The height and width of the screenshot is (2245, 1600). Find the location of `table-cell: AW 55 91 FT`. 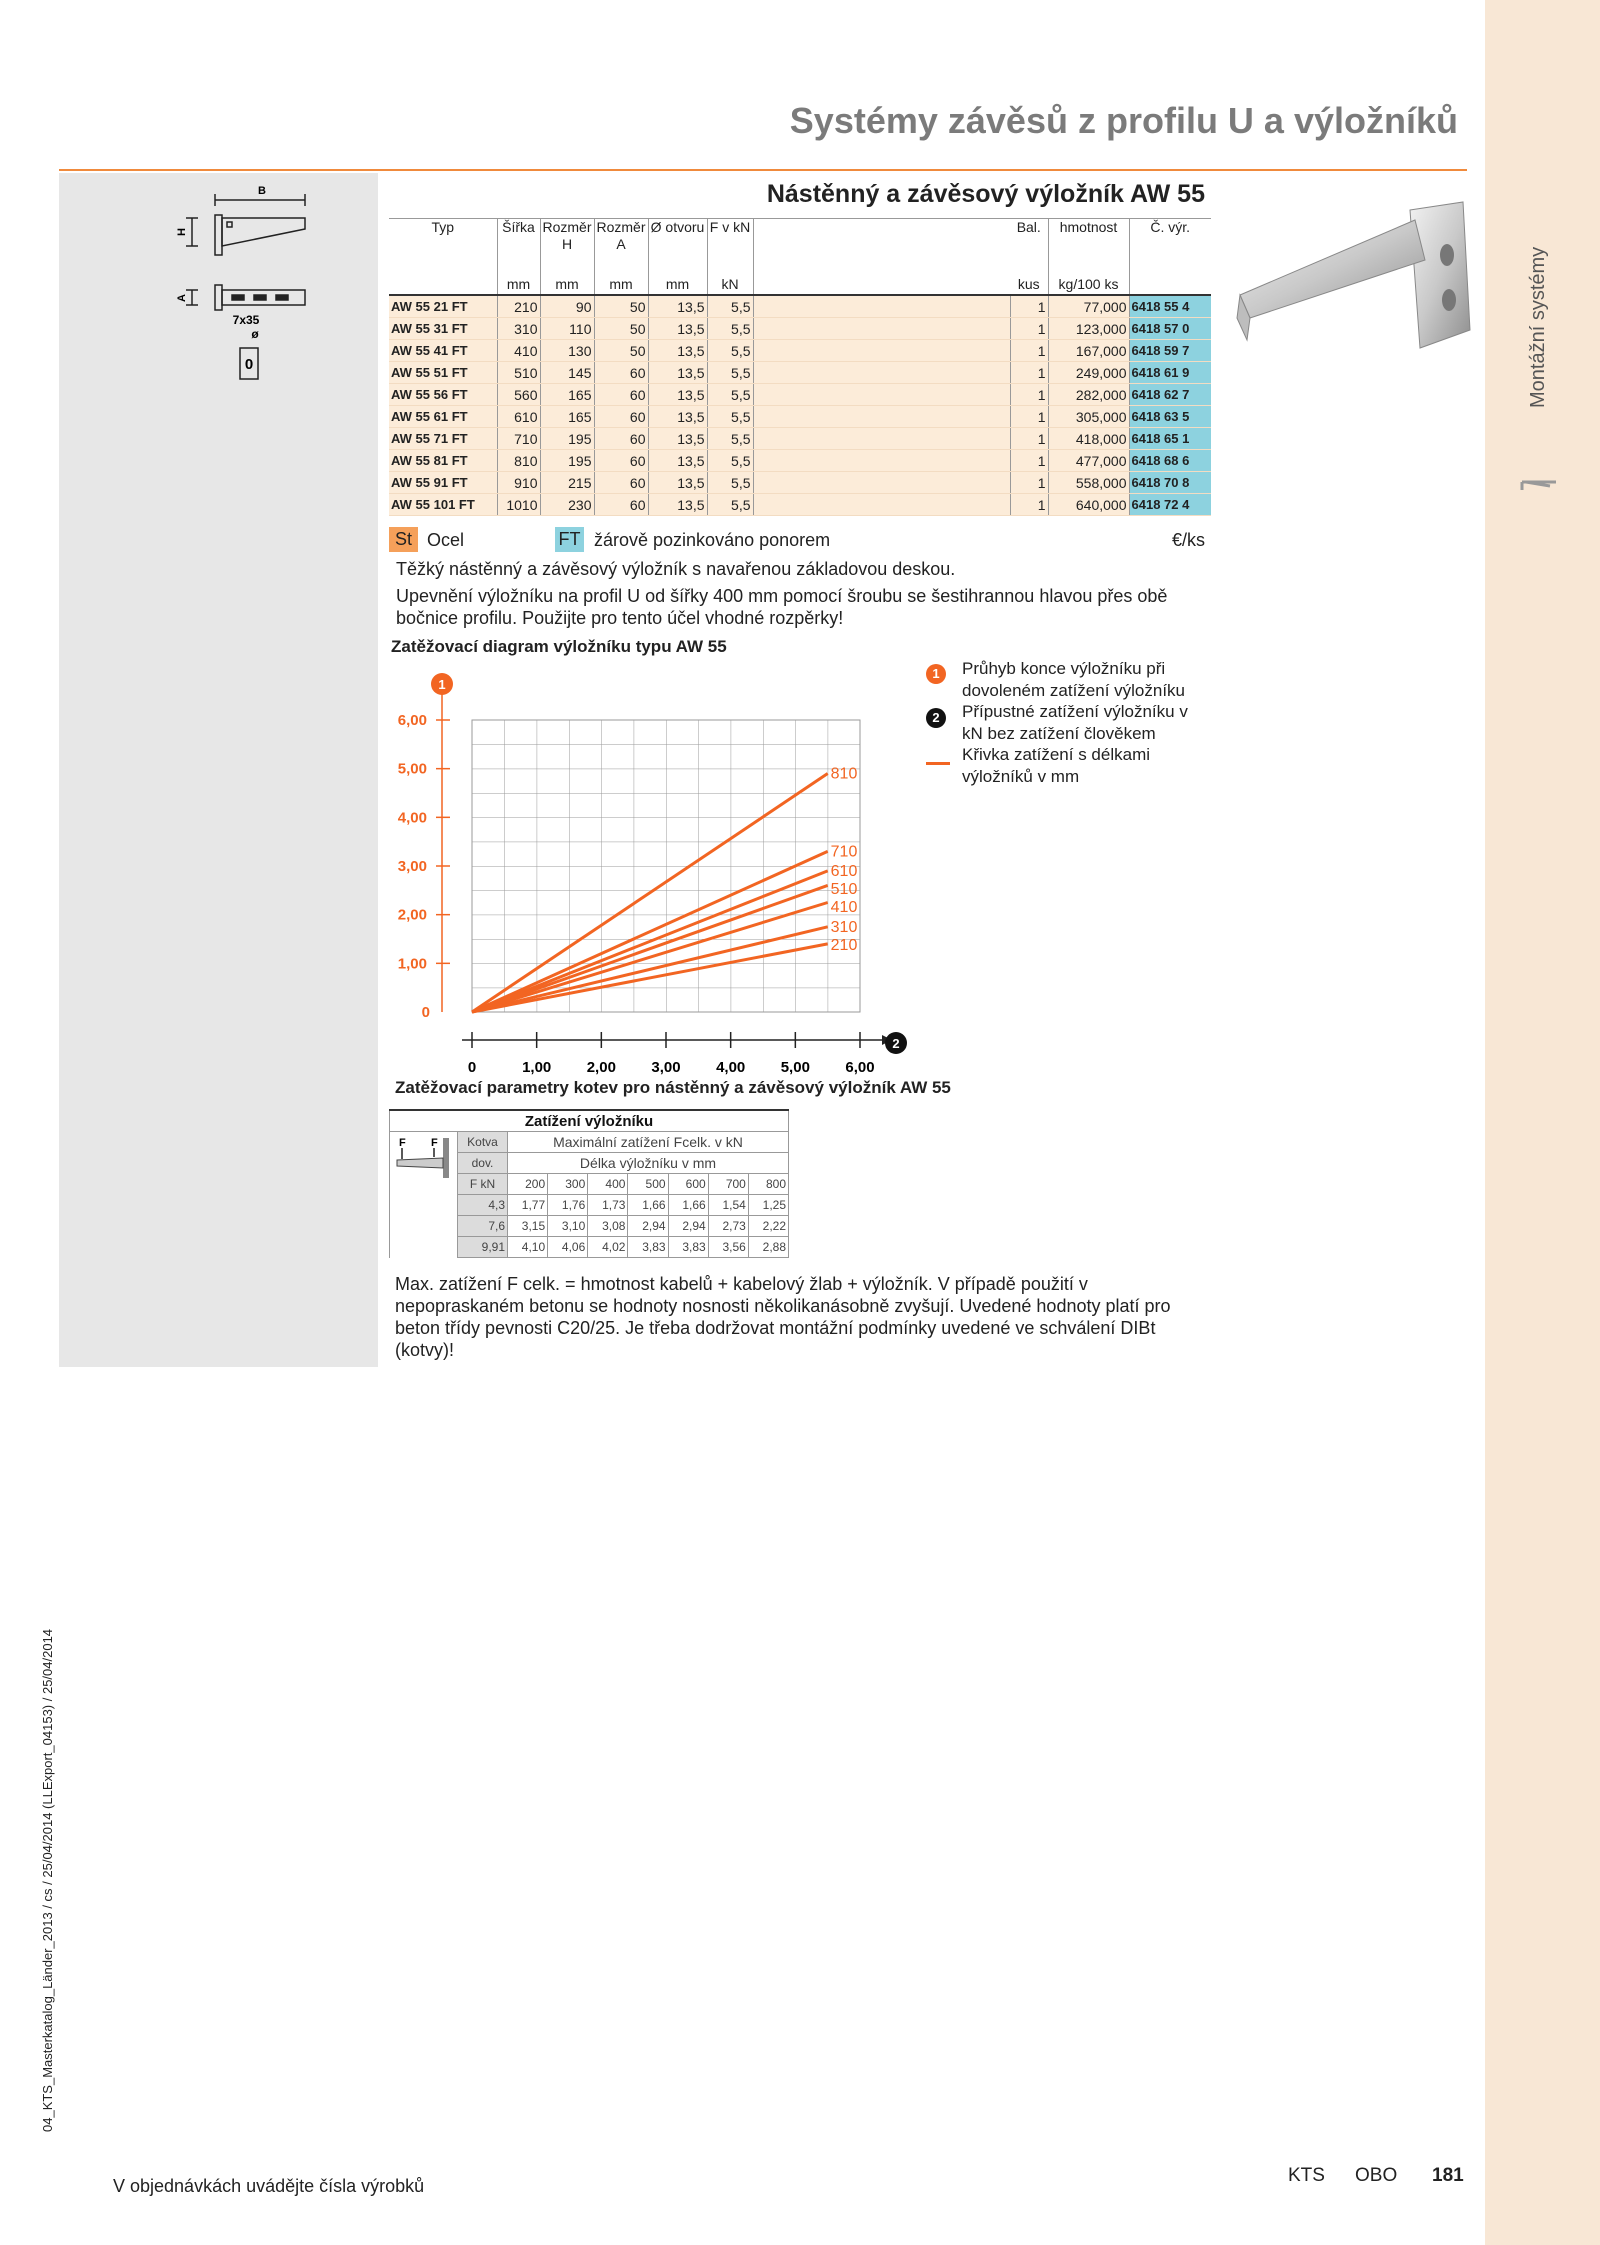

table-cell: AW 55 91 FT is located at coordinates (443, 482).